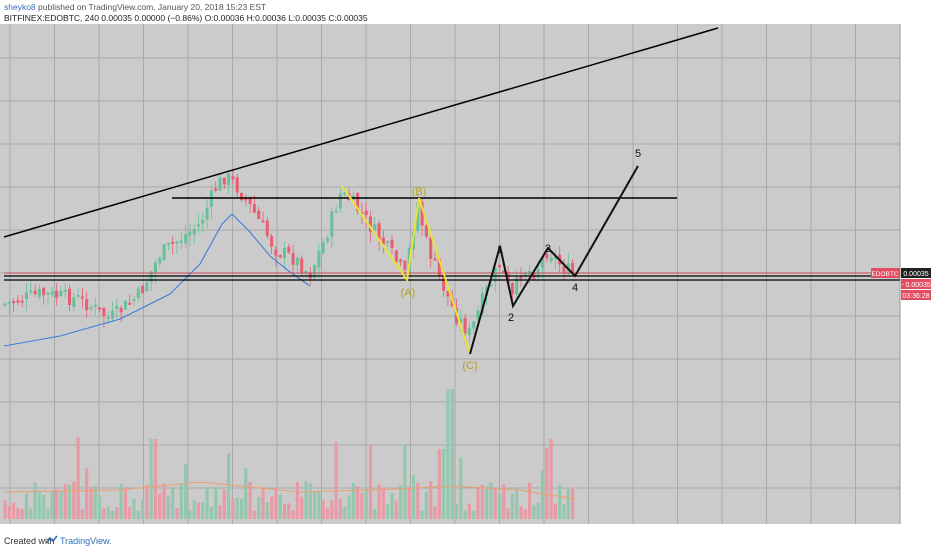 The width and height of the screenshot is (932, 550). What do you see at coordinates (419, 192) in the screenshot?
I see `wave-label-corrective: (B)` at bounding box center [419, 192].